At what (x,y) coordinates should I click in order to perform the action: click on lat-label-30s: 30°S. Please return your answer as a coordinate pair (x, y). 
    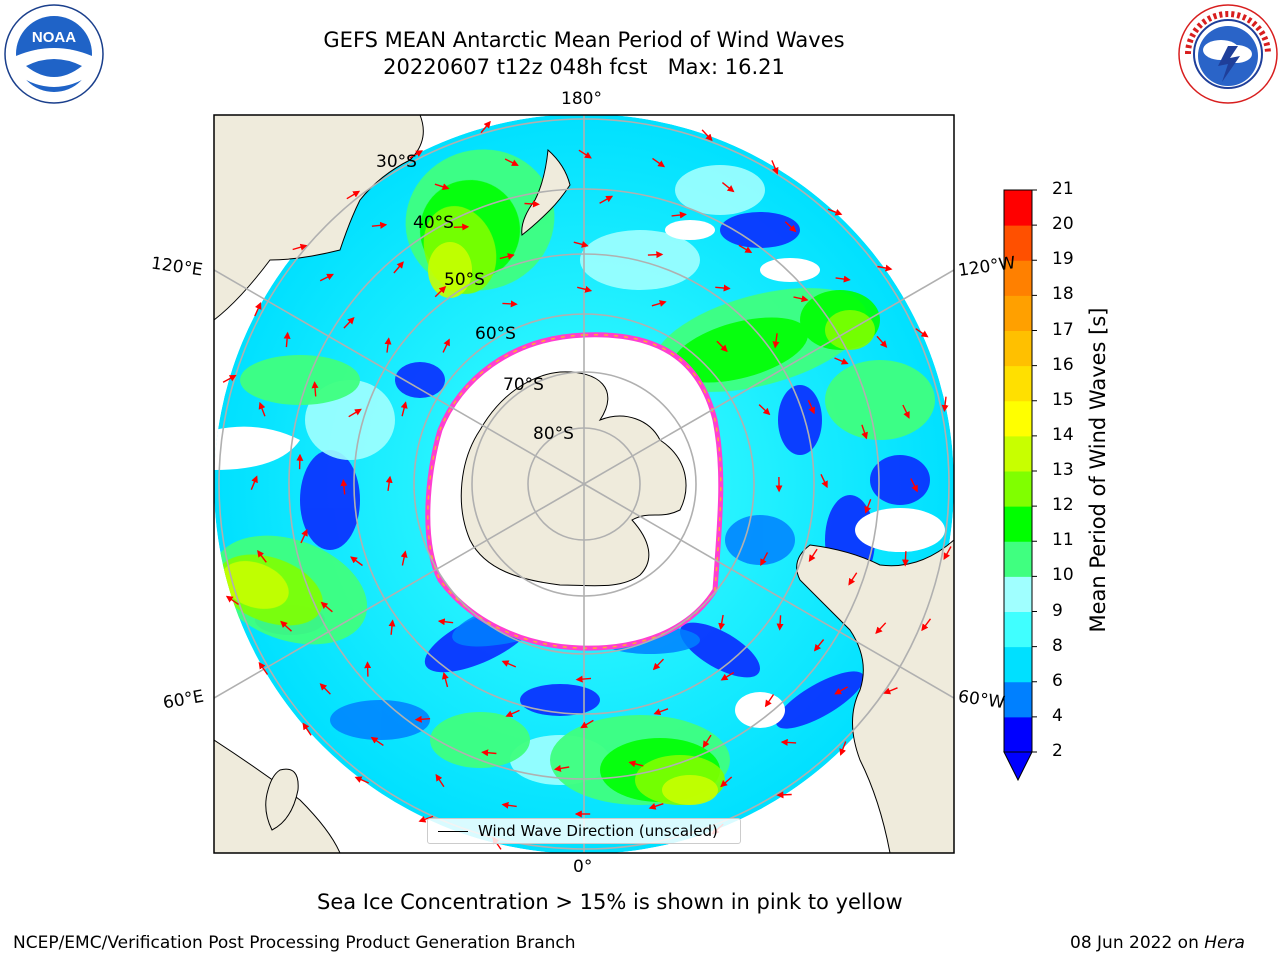
    Looking at the image, I should click on (396, 162).